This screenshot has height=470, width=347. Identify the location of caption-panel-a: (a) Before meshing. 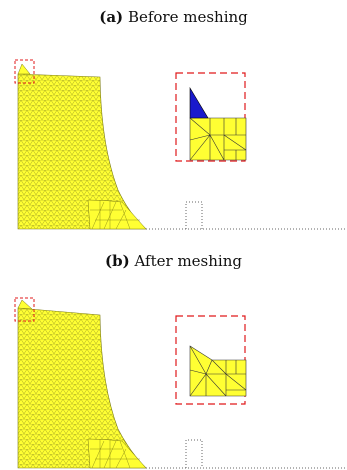
(173, 17).